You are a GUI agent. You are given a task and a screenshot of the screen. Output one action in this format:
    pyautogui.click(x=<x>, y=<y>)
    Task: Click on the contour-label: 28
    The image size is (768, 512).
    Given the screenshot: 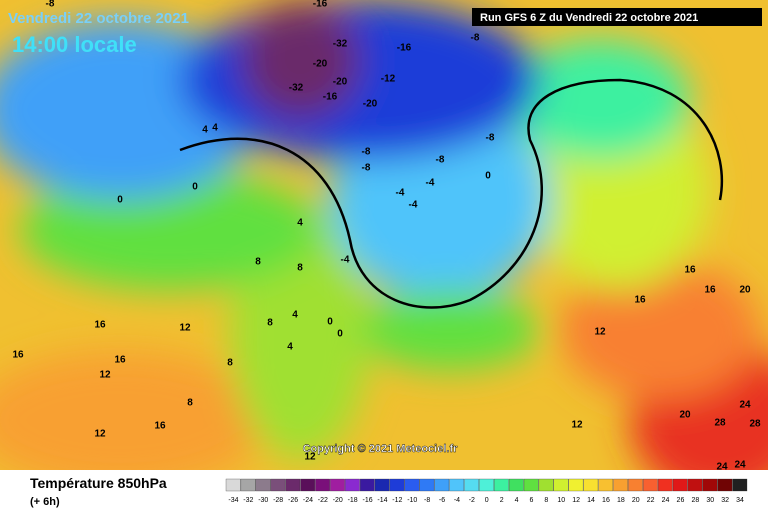 What is the action you would take?
    pyautogui.click(x=720, y=423)
    